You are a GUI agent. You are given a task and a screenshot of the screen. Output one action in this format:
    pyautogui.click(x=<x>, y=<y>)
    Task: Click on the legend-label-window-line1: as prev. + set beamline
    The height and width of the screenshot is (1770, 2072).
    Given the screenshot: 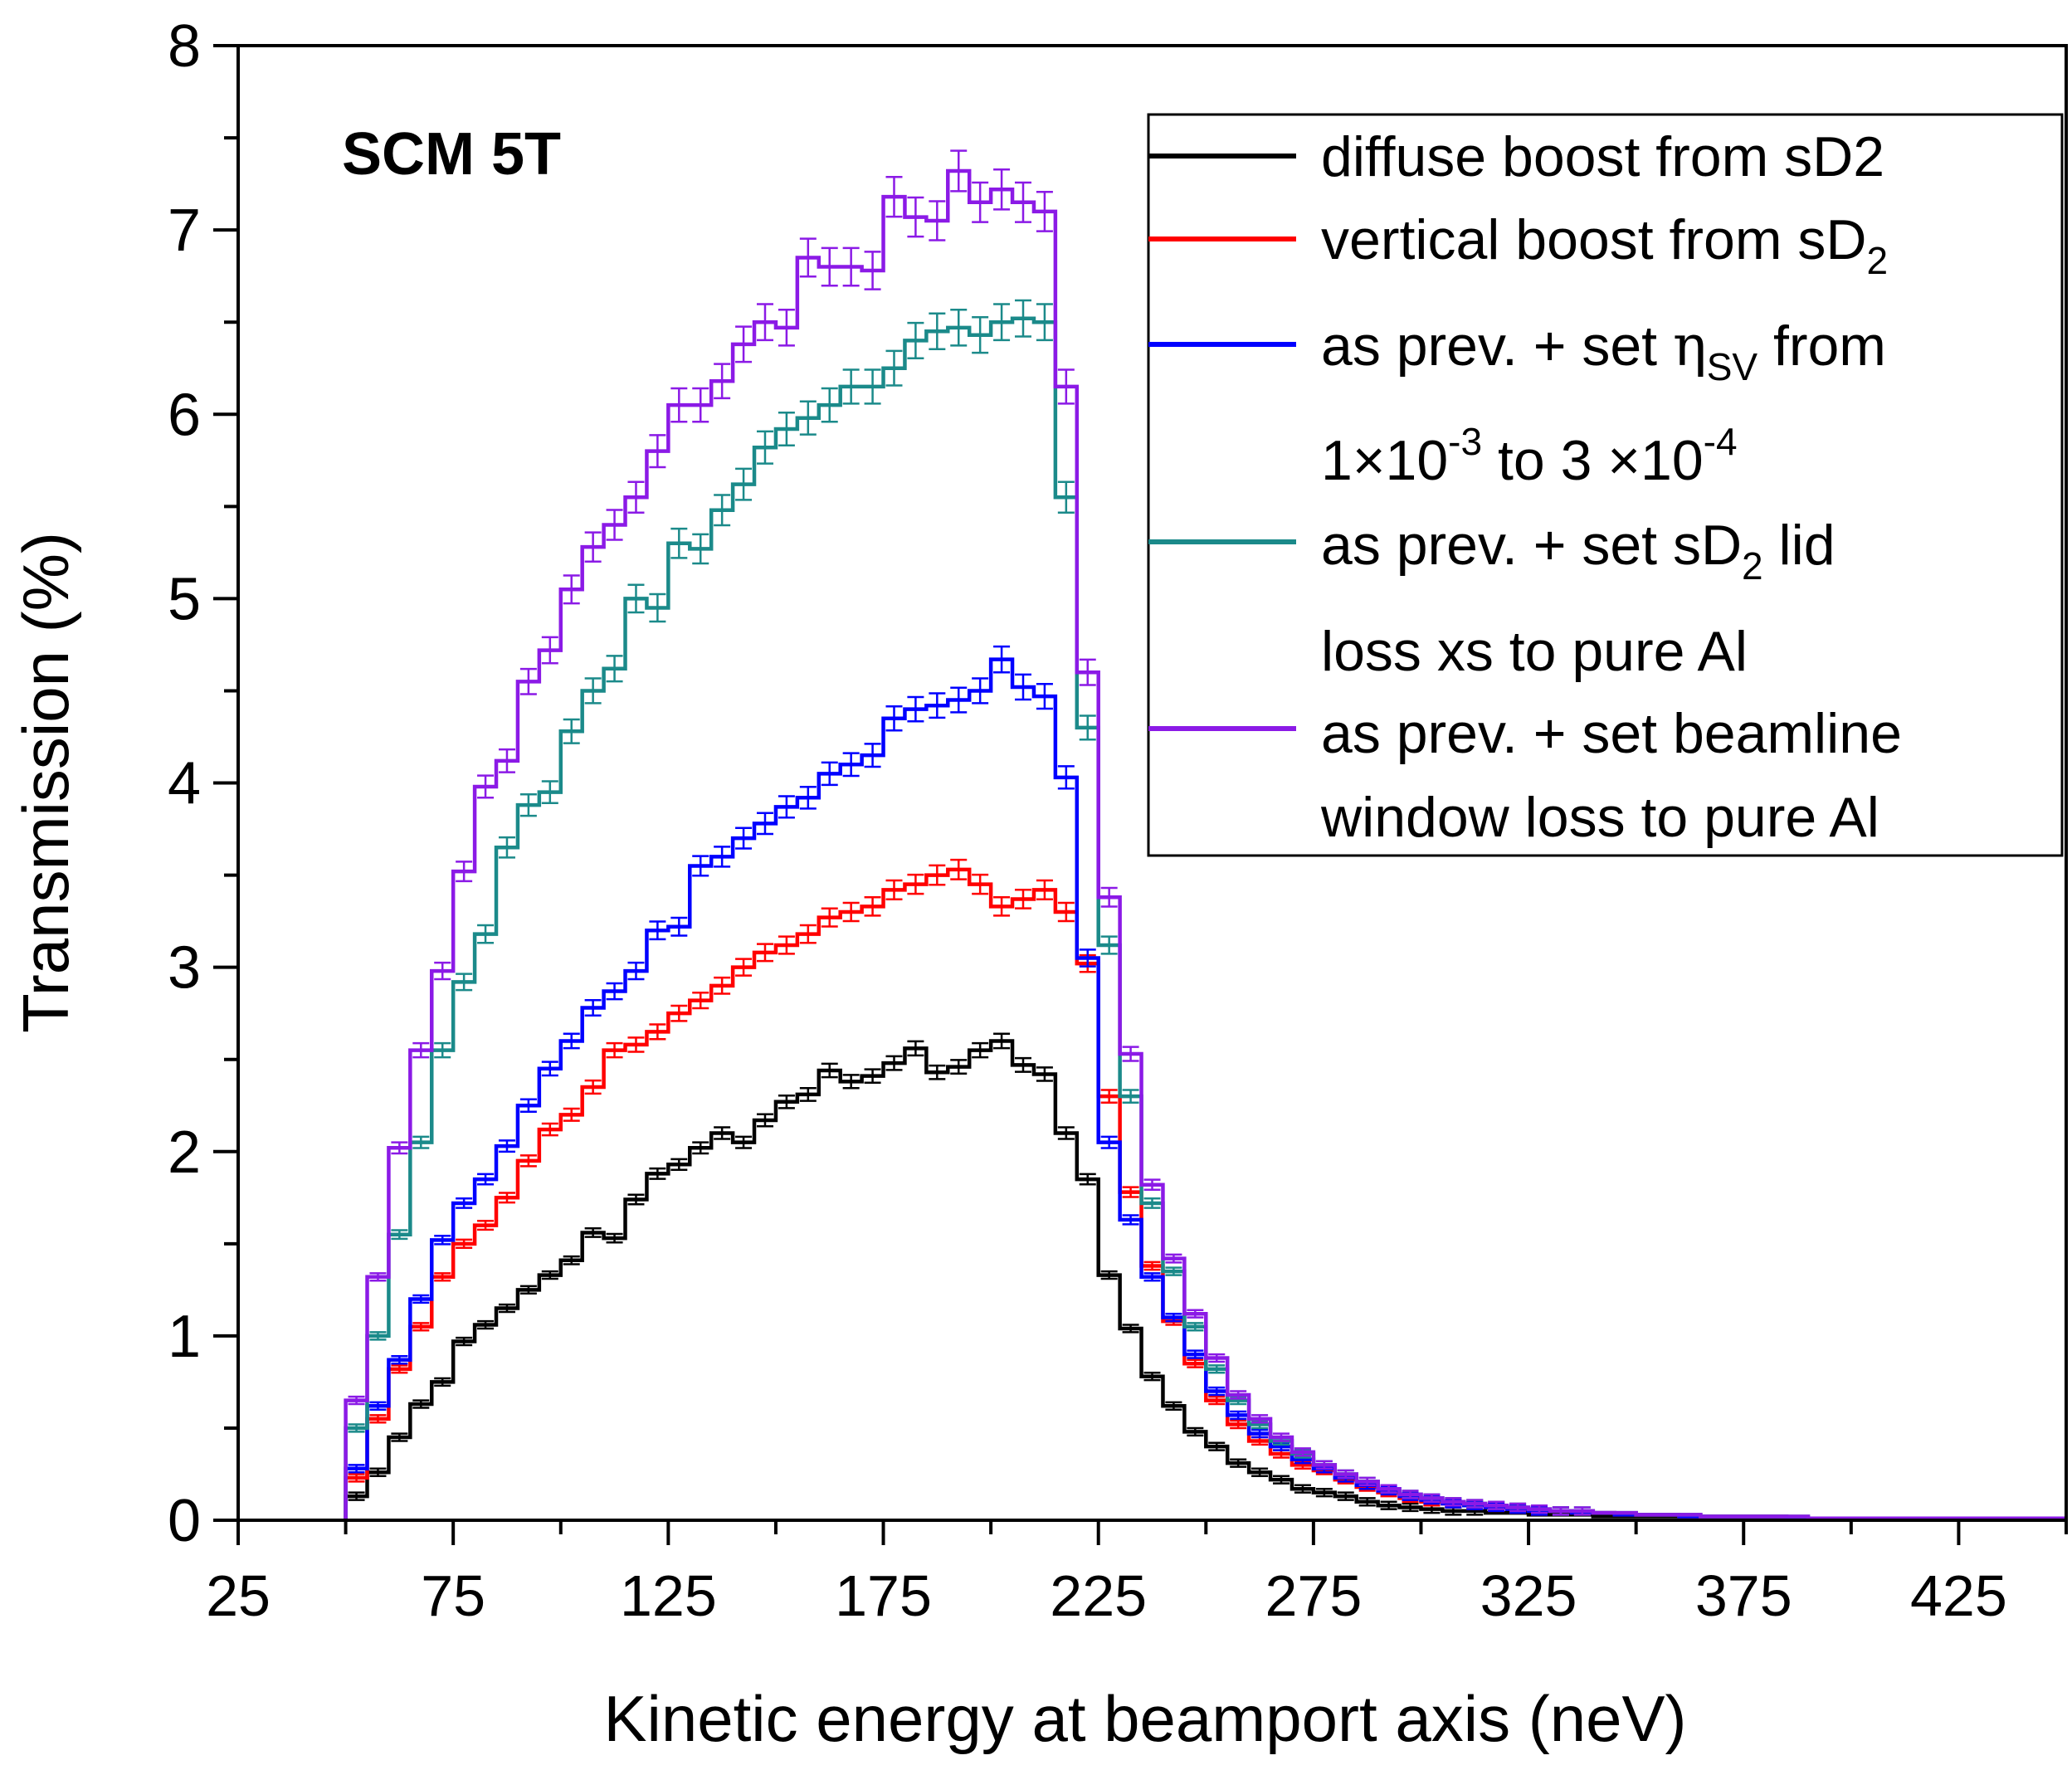 What is the action you would take?
    pyautogui.click(x=1611, y=733)
    